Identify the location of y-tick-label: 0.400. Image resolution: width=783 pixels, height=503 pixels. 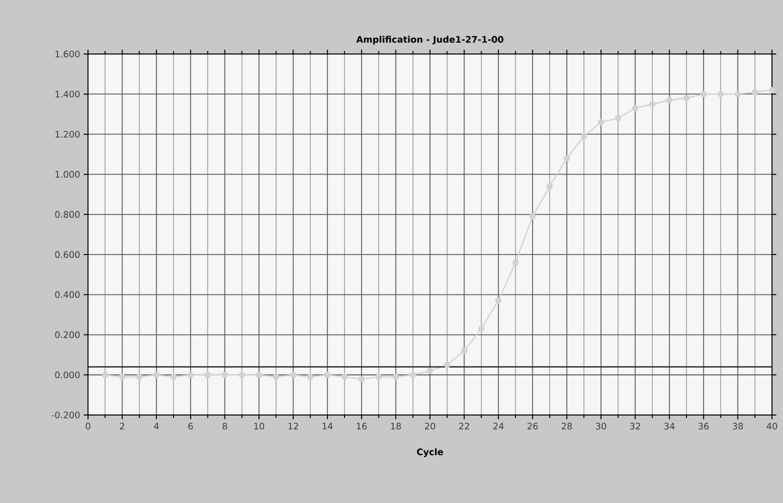
(67, 294).